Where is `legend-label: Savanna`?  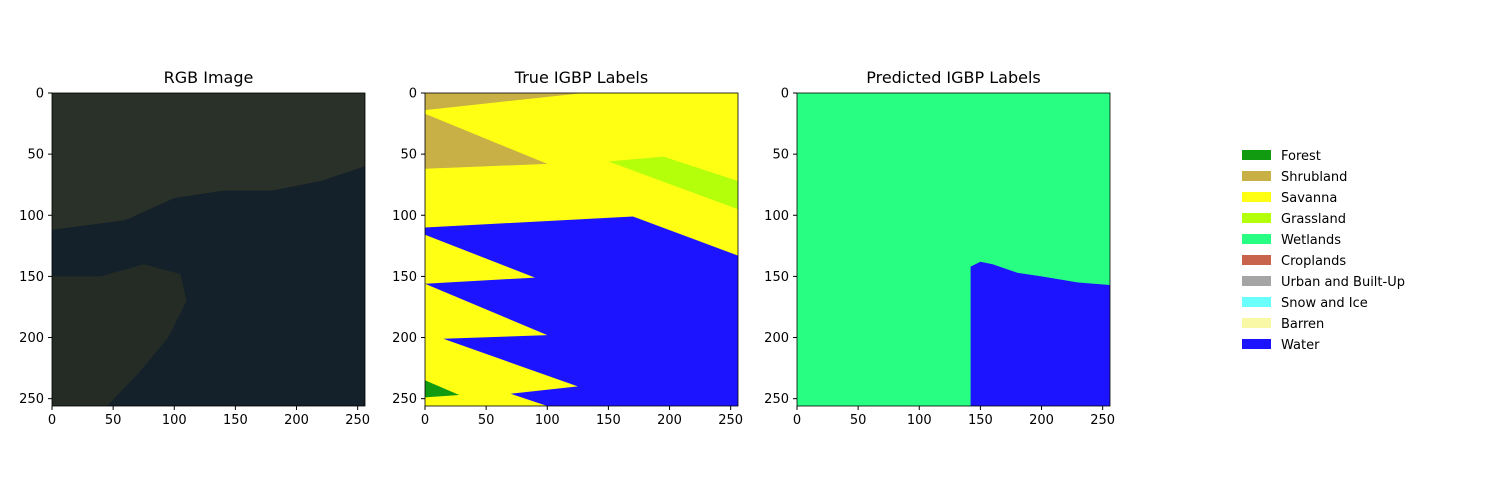
legend-label: Savanna is located at coordinates (1309, 198).